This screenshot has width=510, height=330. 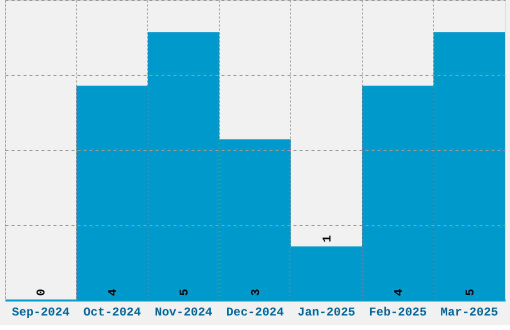 I want to click on x-tick-label: Feb-2025, so click(x=398, y=313).